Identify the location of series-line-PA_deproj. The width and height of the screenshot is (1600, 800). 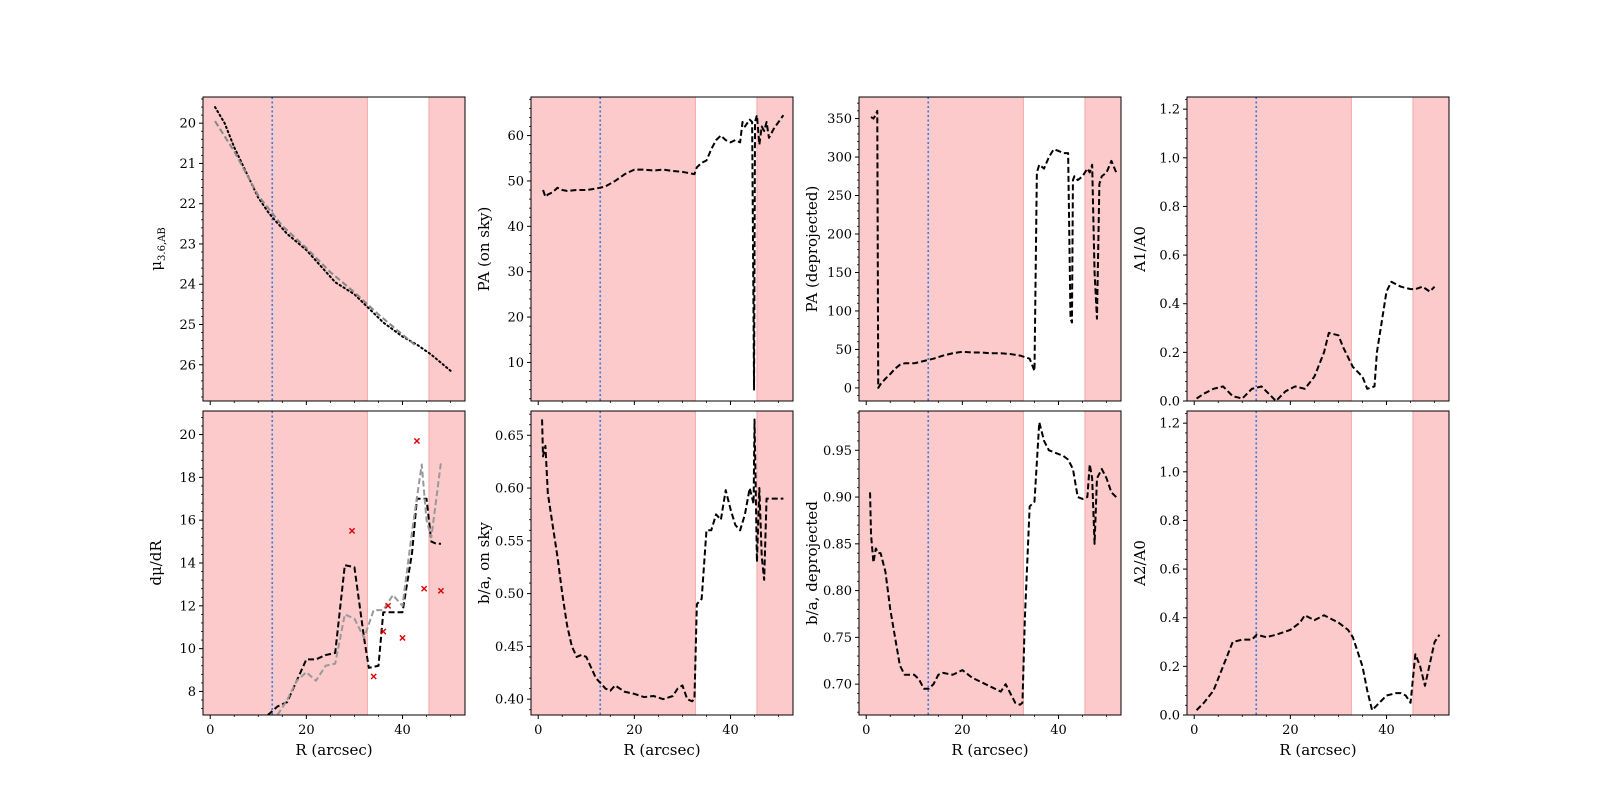
(994, 249).